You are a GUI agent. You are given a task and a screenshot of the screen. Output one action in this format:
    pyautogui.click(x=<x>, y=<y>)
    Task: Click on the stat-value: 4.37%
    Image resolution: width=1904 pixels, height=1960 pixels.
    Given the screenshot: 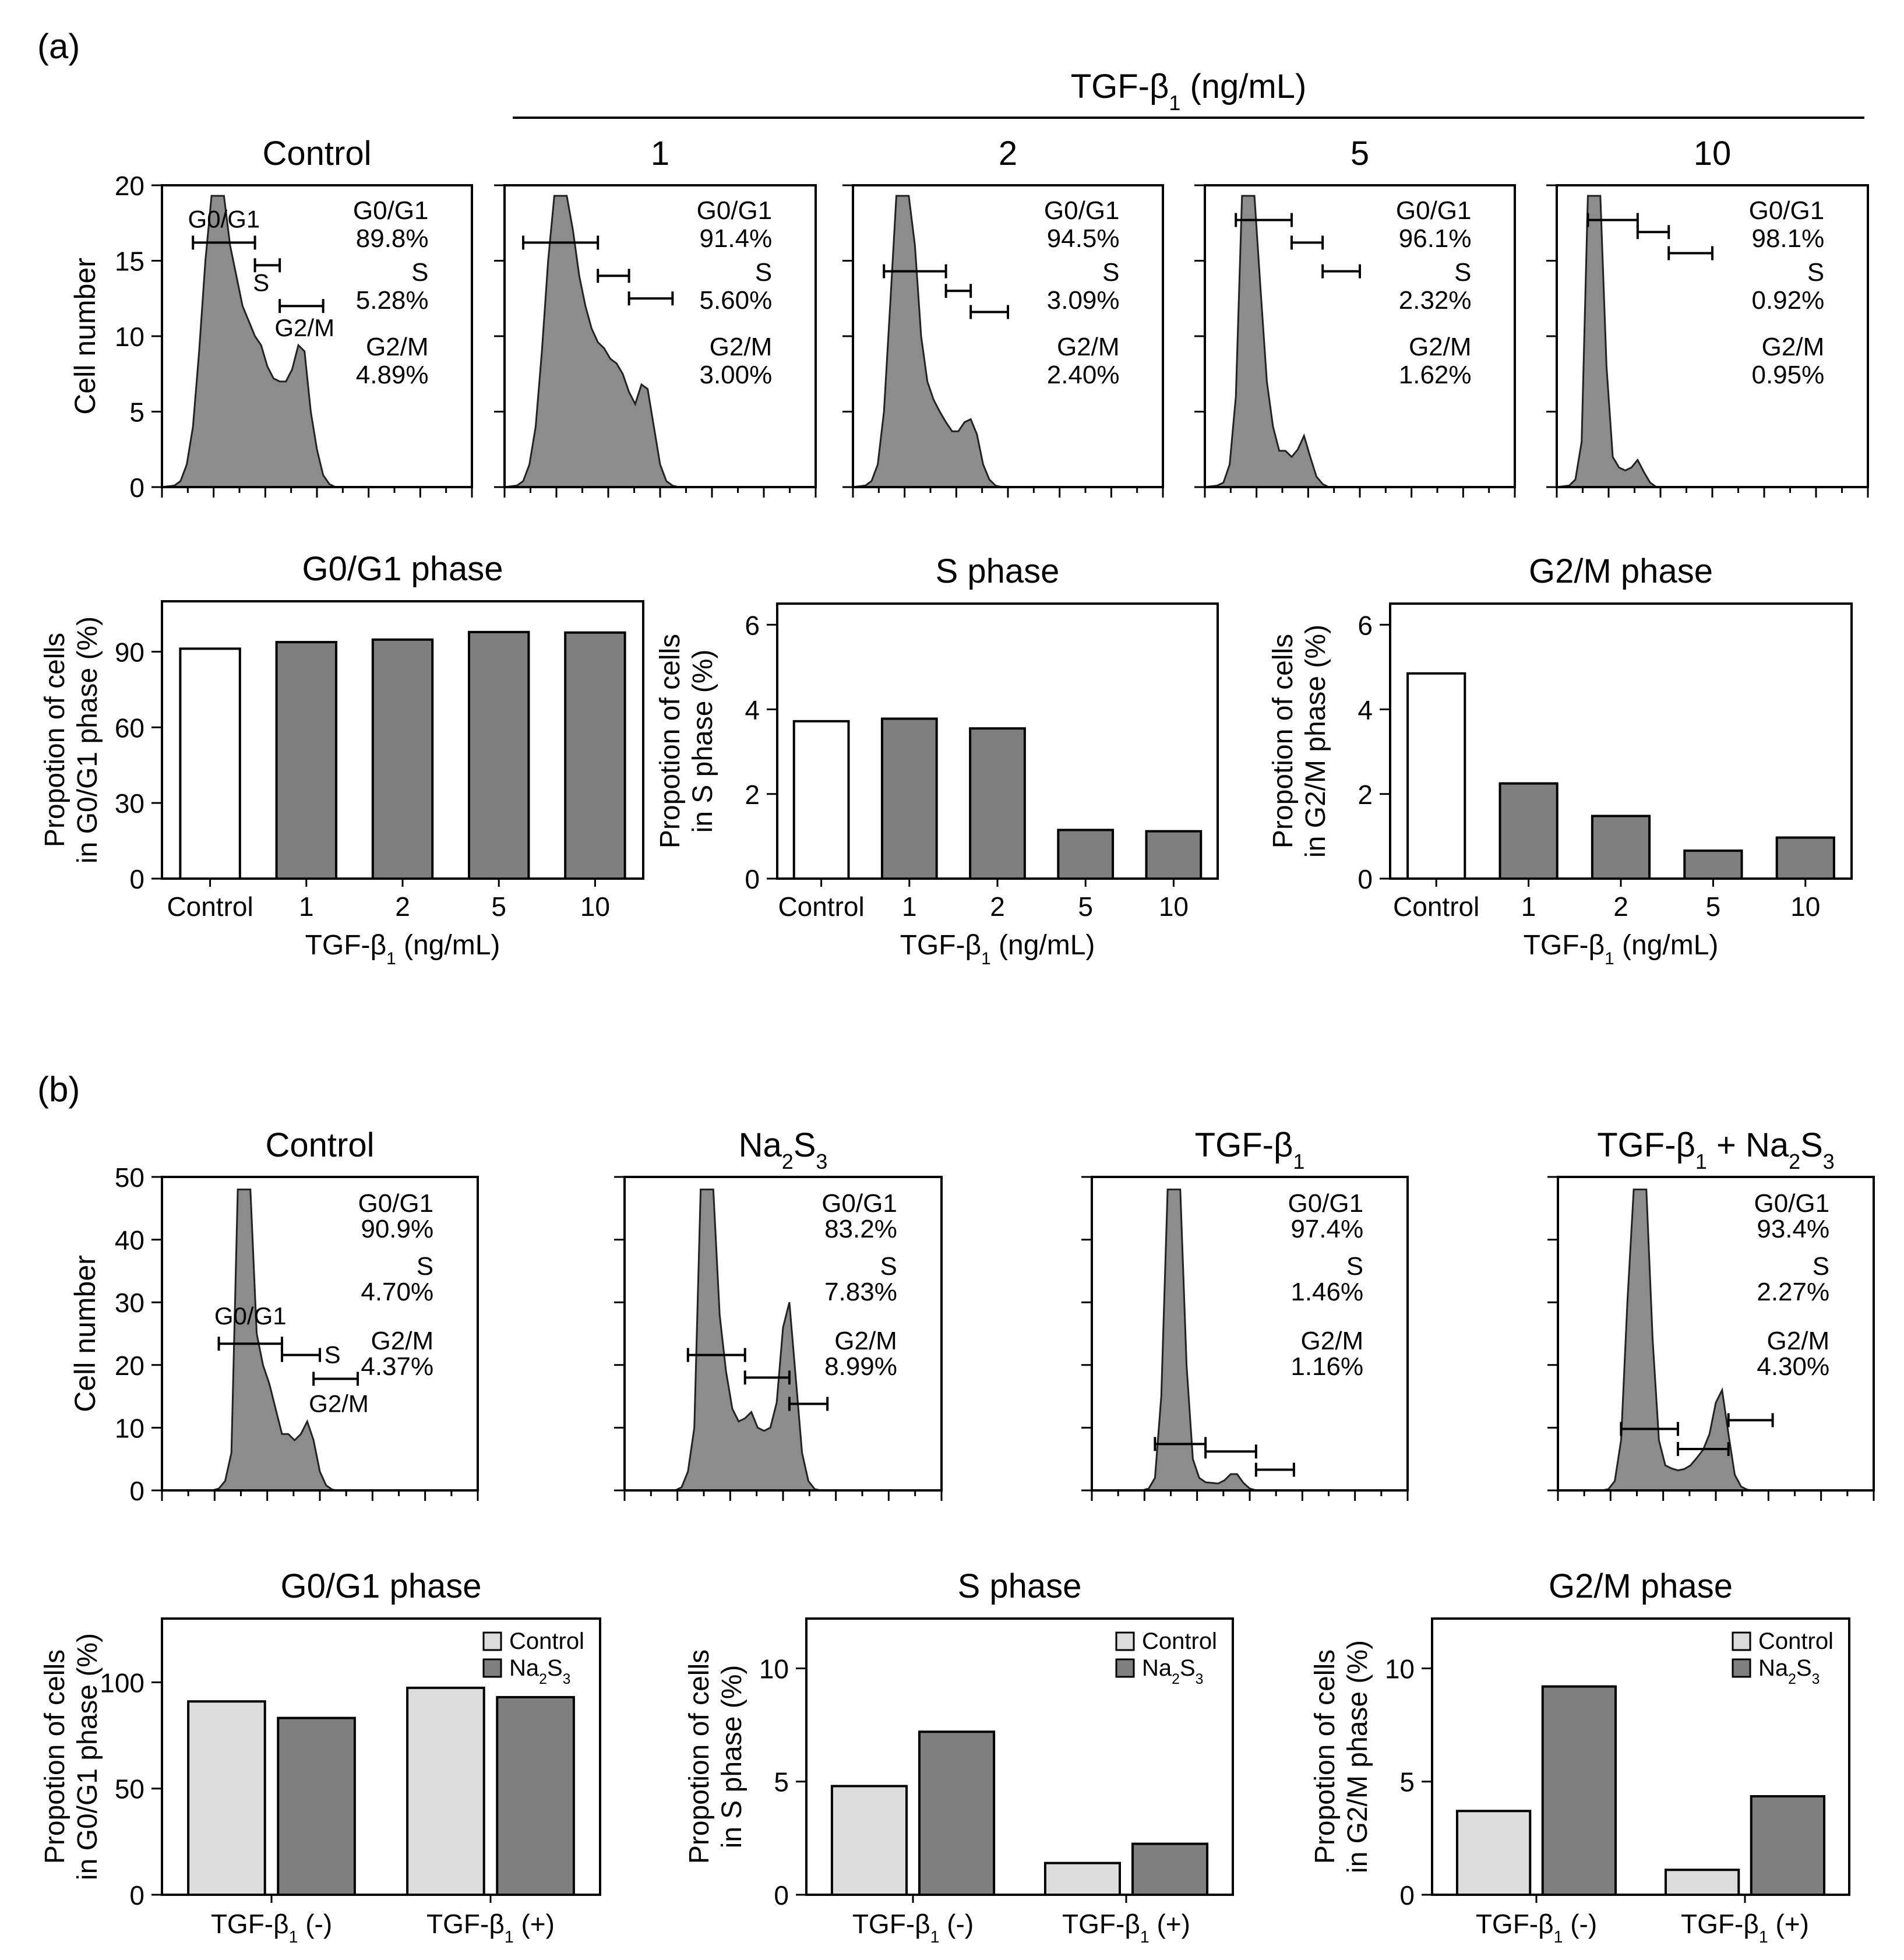 What is the action you would take?
    pyautogui.click(x=397, y=1367)
    